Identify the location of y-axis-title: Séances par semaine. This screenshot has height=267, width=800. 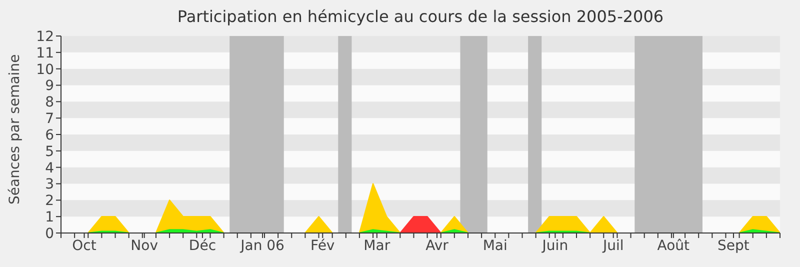
(14, 129).